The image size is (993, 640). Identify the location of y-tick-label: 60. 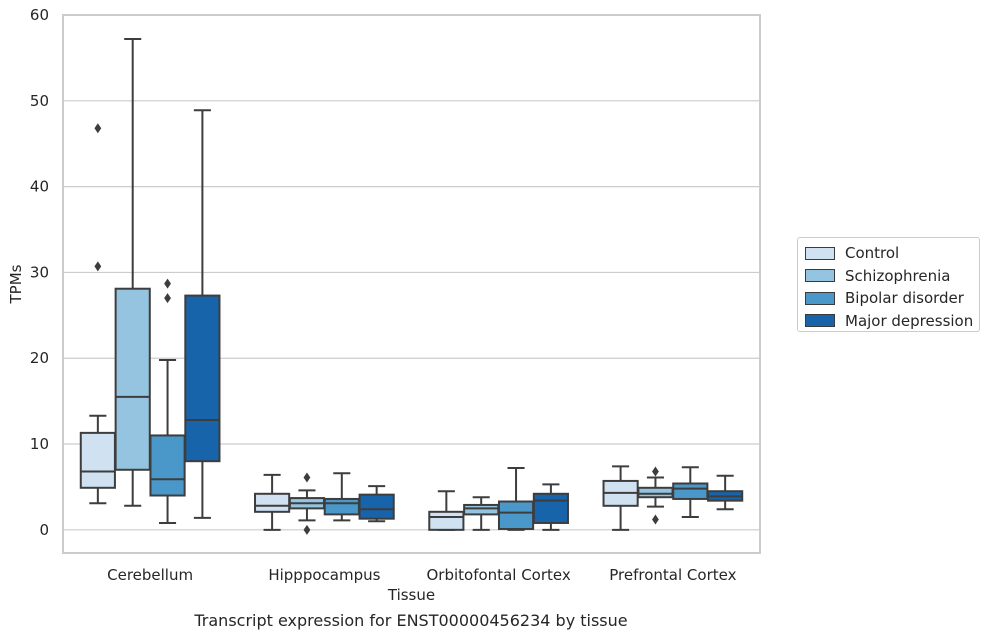
(39, 15).